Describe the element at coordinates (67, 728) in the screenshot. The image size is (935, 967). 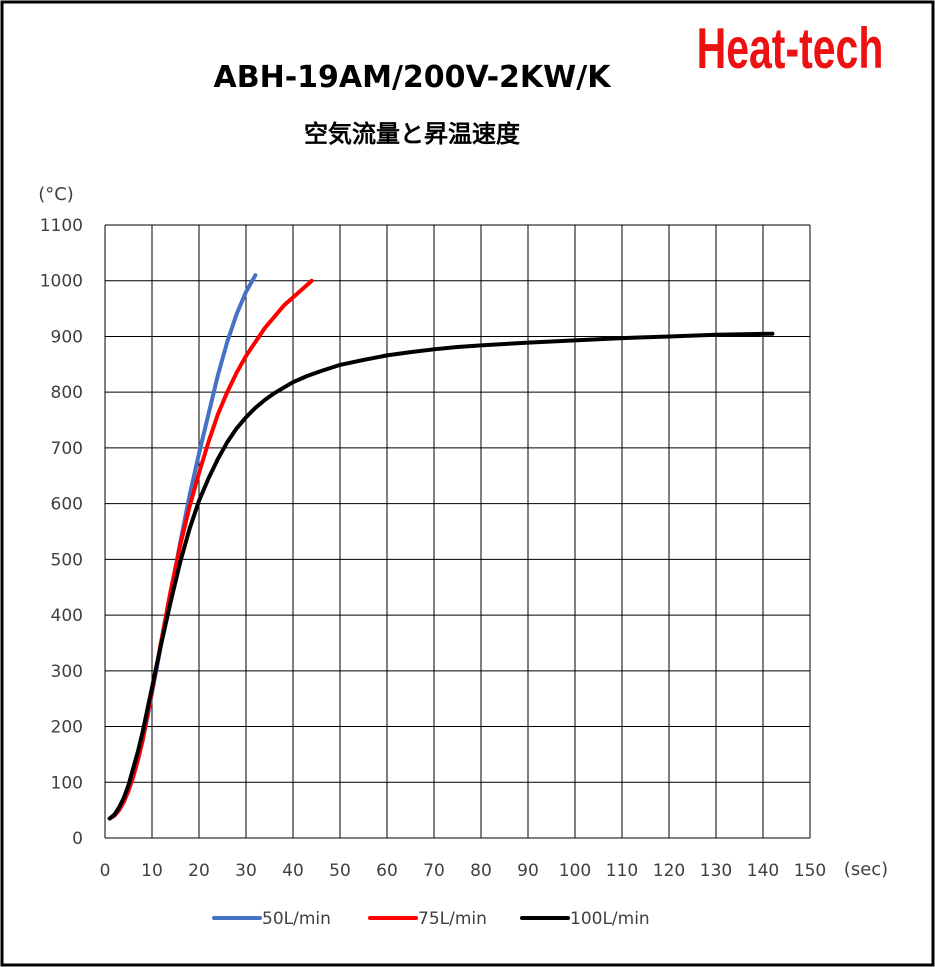
I see `y-tick-label: 200` at that location.